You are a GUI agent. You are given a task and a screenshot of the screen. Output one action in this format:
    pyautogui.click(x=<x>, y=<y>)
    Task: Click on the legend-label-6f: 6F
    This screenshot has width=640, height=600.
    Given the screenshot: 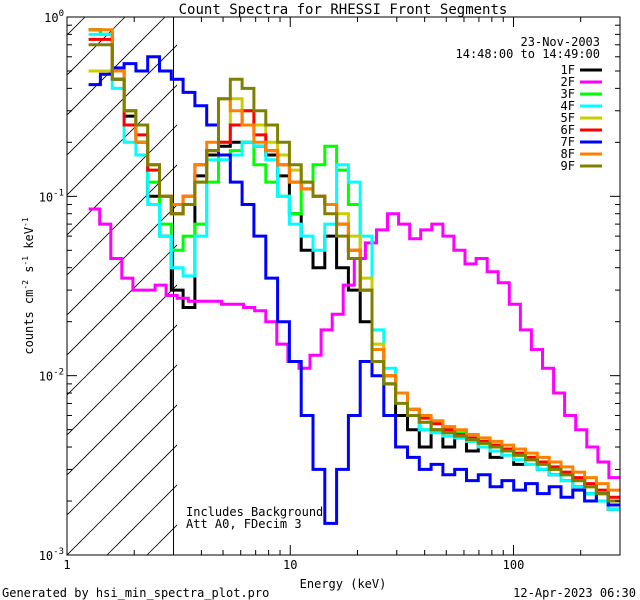 What is the action you would take?
    pyautogui.click(x=568, y=130)
    